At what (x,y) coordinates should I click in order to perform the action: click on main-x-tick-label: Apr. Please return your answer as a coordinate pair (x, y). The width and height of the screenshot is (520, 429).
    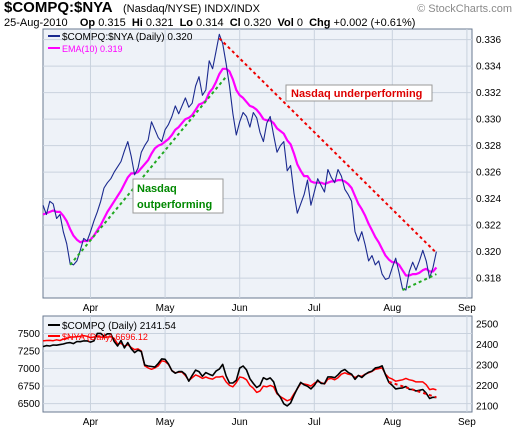
    Looking at the image, I should click on (91, 308).